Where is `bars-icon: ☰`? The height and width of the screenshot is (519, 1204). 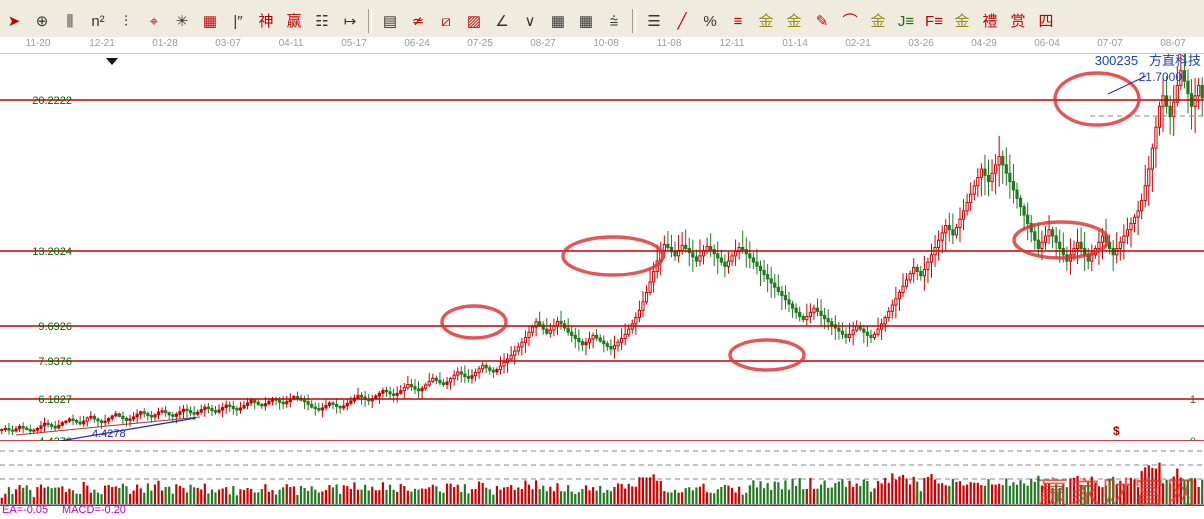
bars-icon: ☰ is located at coordinates (654, 21).